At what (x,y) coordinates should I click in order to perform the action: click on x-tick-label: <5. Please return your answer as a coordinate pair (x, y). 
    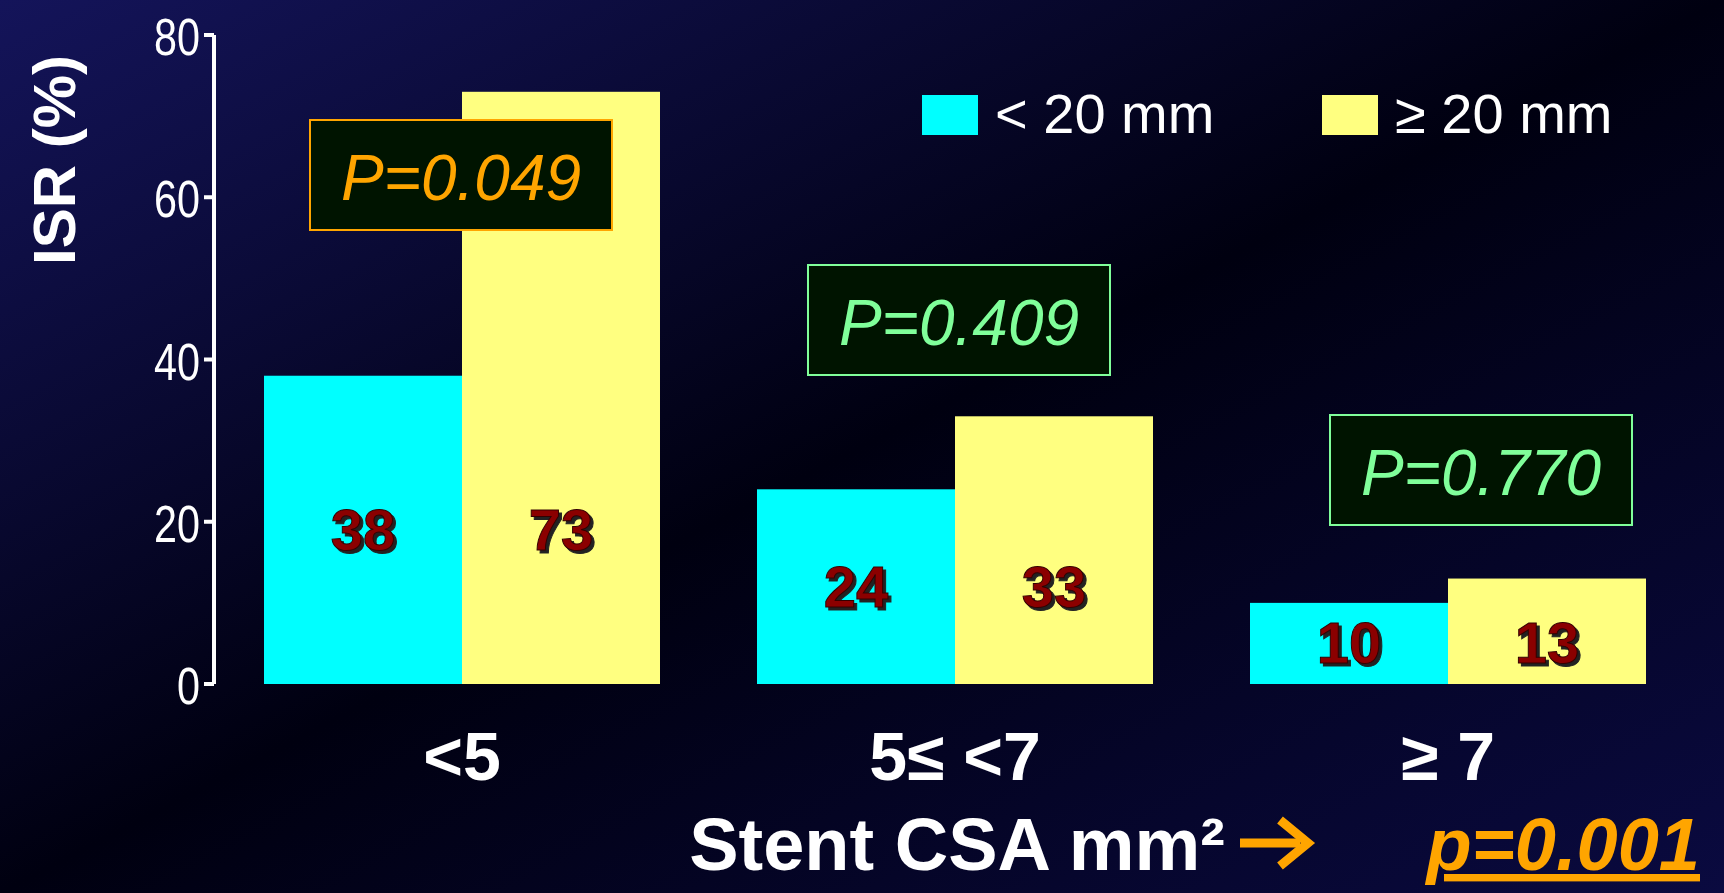
    Looking at the image, I should click on (462, 756).